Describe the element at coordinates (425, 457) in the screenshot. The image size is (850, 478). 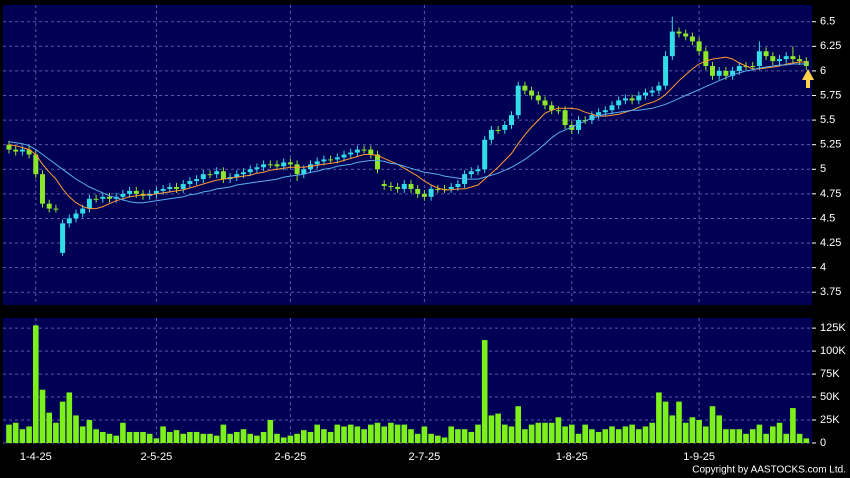
I see `x-tick-label: 2-7-25` at that location.